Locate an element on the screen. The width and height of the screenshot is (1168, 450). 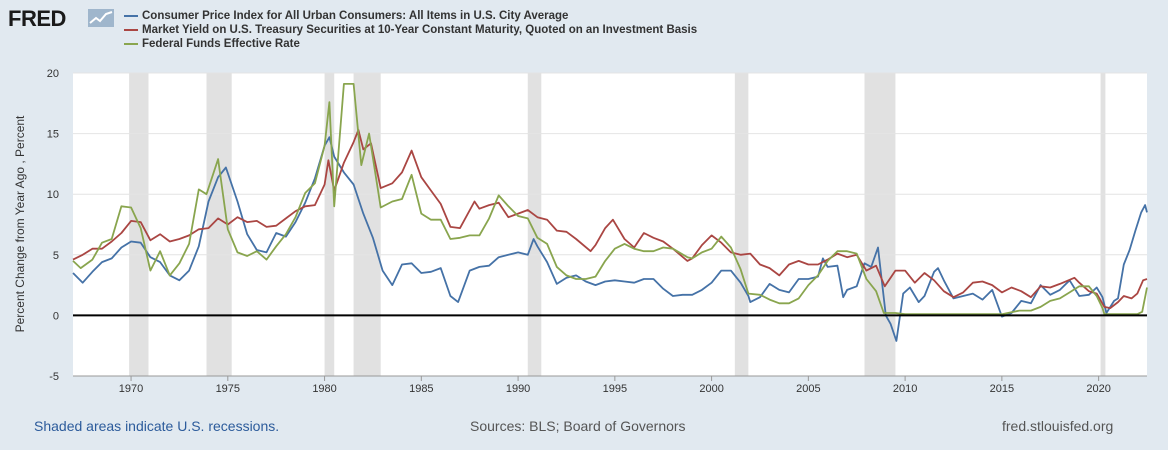
fred-graph-icon is located at coordinates (101, 18).